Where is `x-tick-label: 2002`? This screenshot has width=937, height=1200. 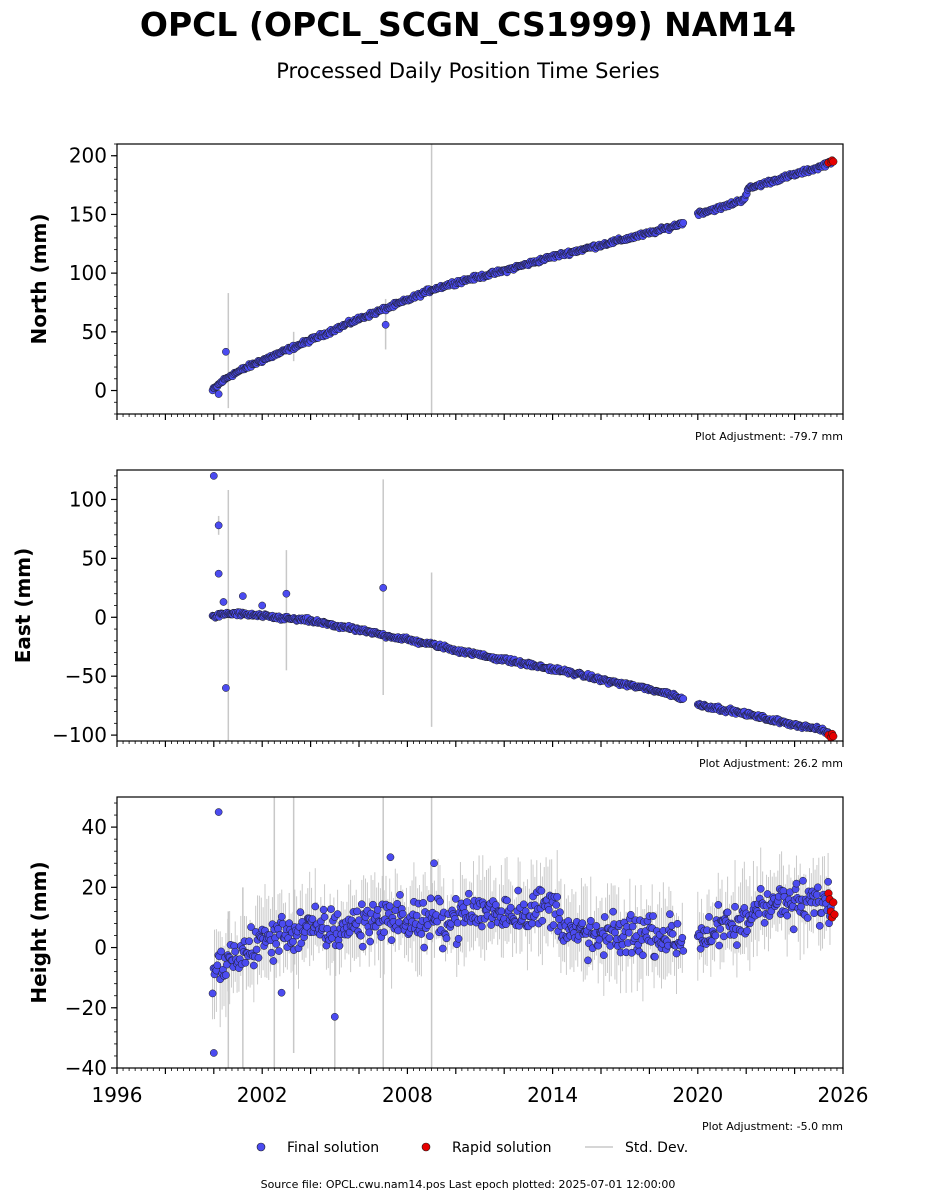 x-tick-label: 2002 is located at coordinates (262, 1095).